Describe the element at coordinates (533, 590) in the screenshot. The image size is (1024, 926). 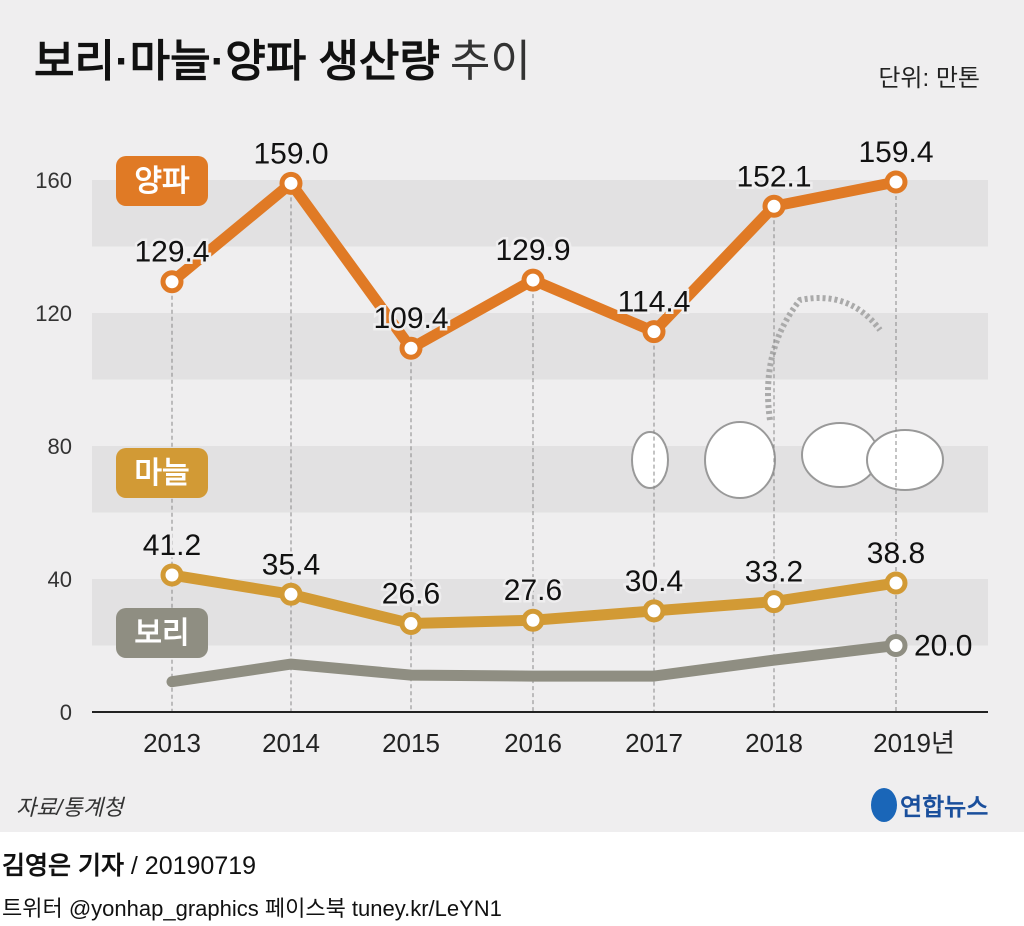
I see `data-label: 27.6` at that location.